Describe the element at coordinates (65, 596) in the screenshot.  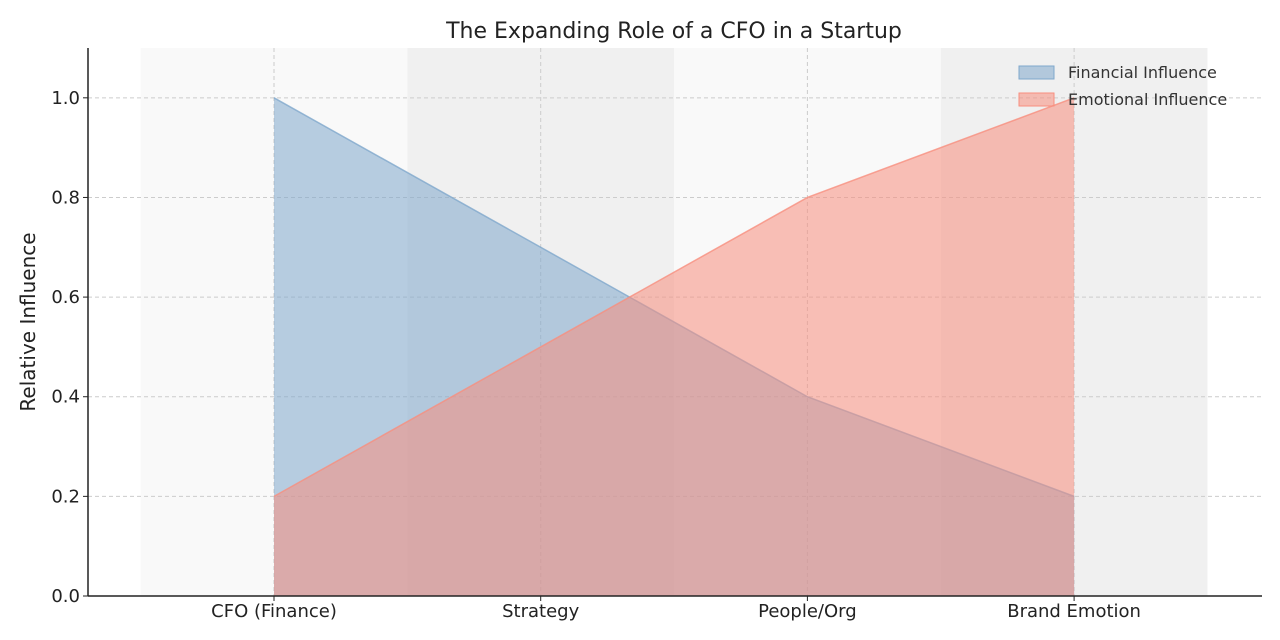
I see `y-tick-label: 0.0` at that location.